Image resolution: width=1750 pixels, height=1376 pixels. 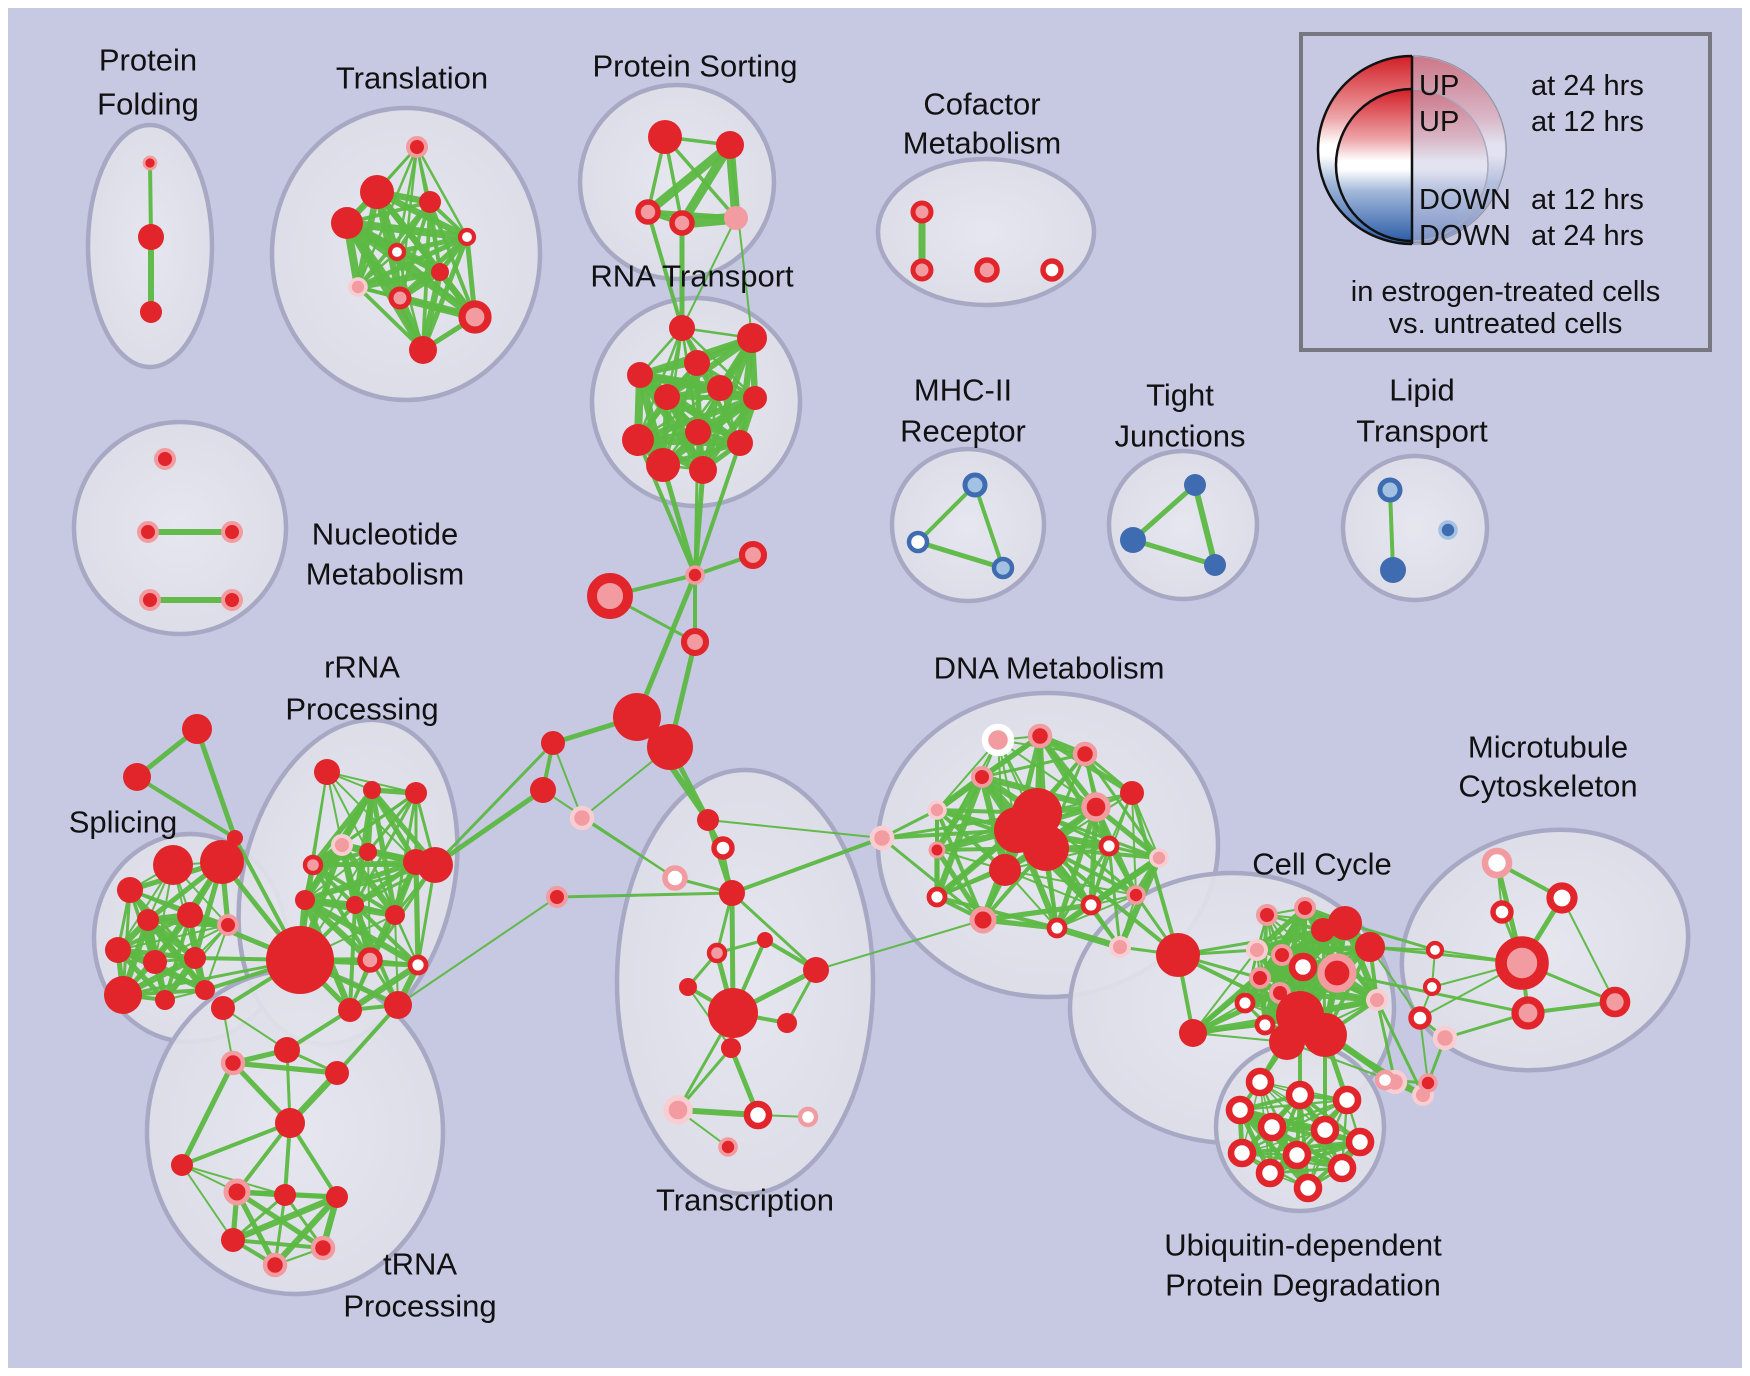 What do you see at coordinates (419, 1306) in the screenshot?
I see `cluster-label-trna-processing: Processing` at bounding box center [419, 1306].